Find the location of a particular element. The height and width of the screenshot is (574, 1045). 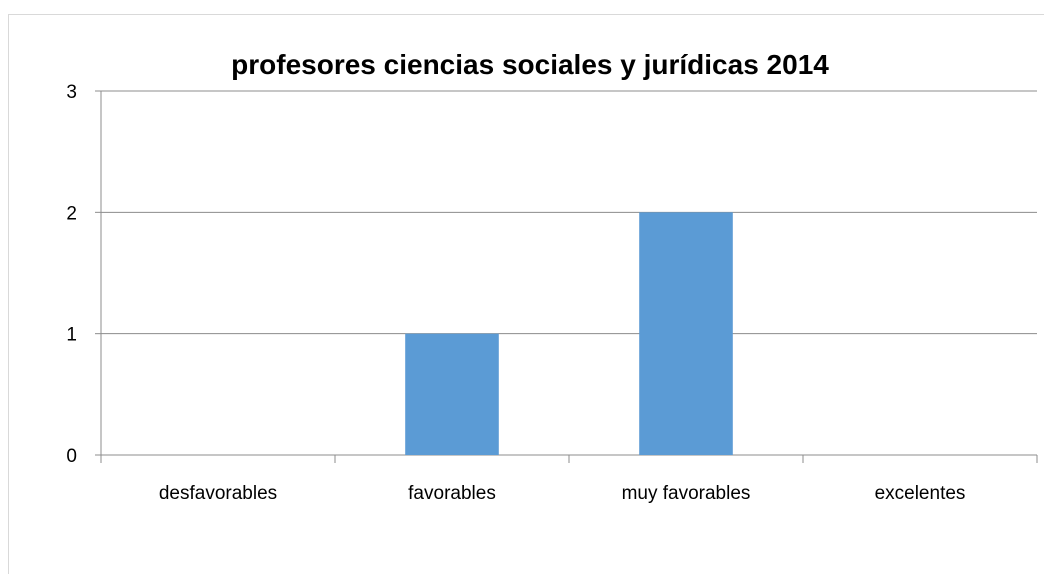

x-tick-label: muy favorables is located at coordinates (686, 493).